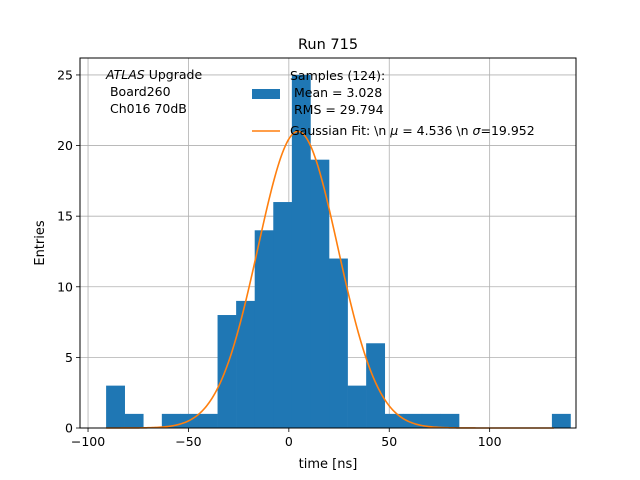 This screenshot has width=640, height=480. Describe the element at coordinates (40, 243) in the screenshot. I see `y-axis-label: Entries` at that location.